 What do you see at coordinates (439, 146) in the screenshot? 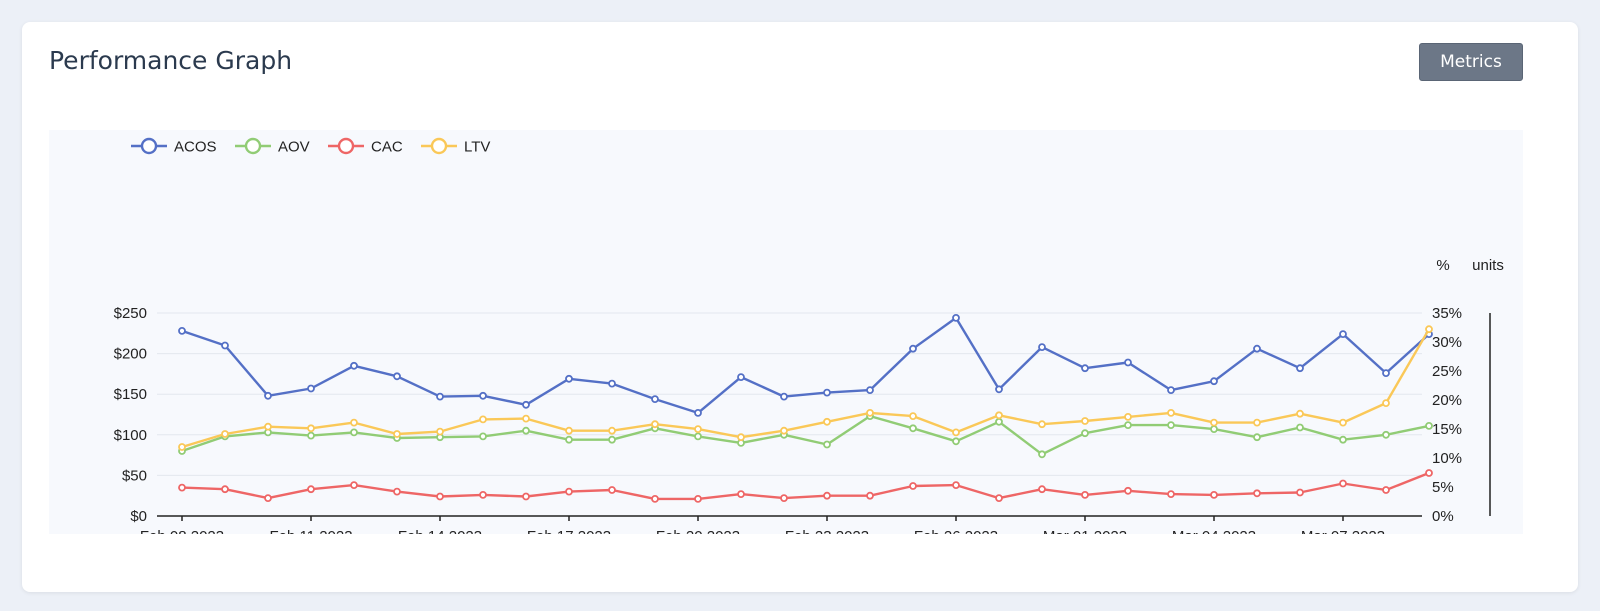
I see `legend-marker-ltv` at bounding box center [439, 146].